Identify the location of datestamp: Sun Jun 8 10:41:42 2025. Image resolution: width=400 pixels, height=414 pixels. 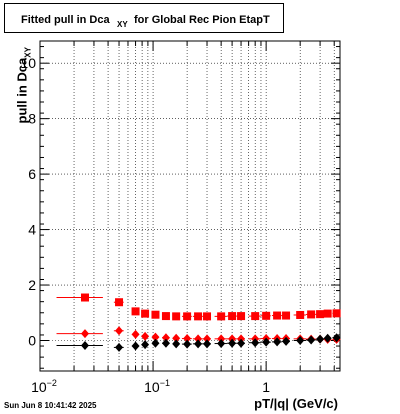
(50, 405).